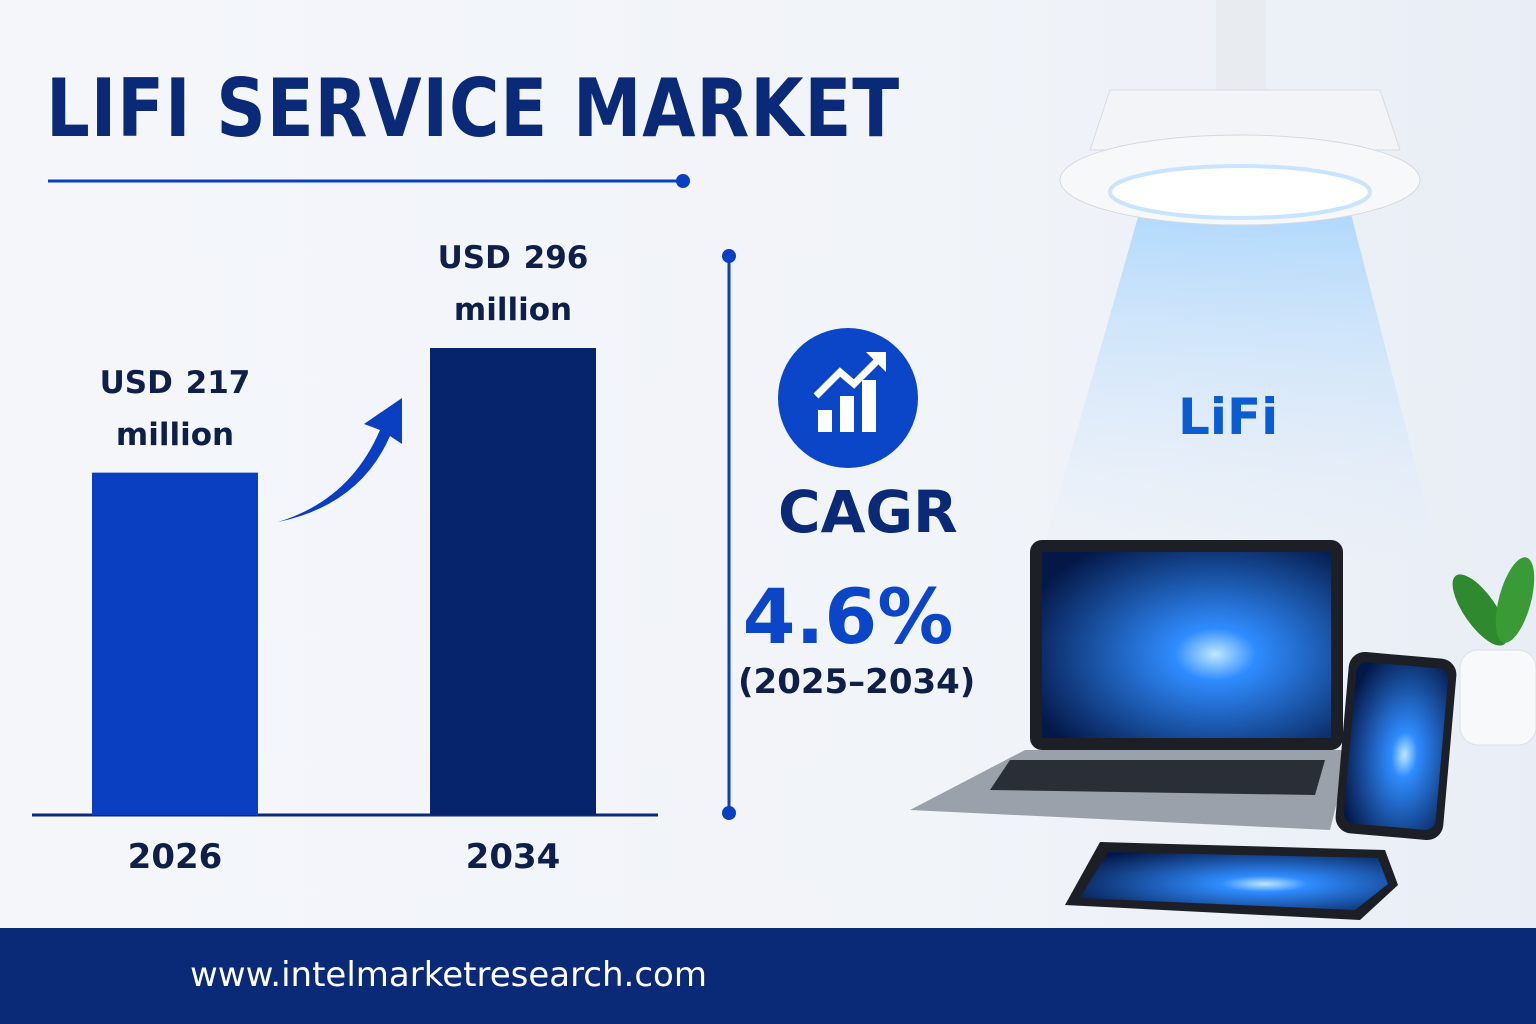  Describe the element at coordinates (1234, 881) in the screenshot. I see `tablet-screen` at that location.